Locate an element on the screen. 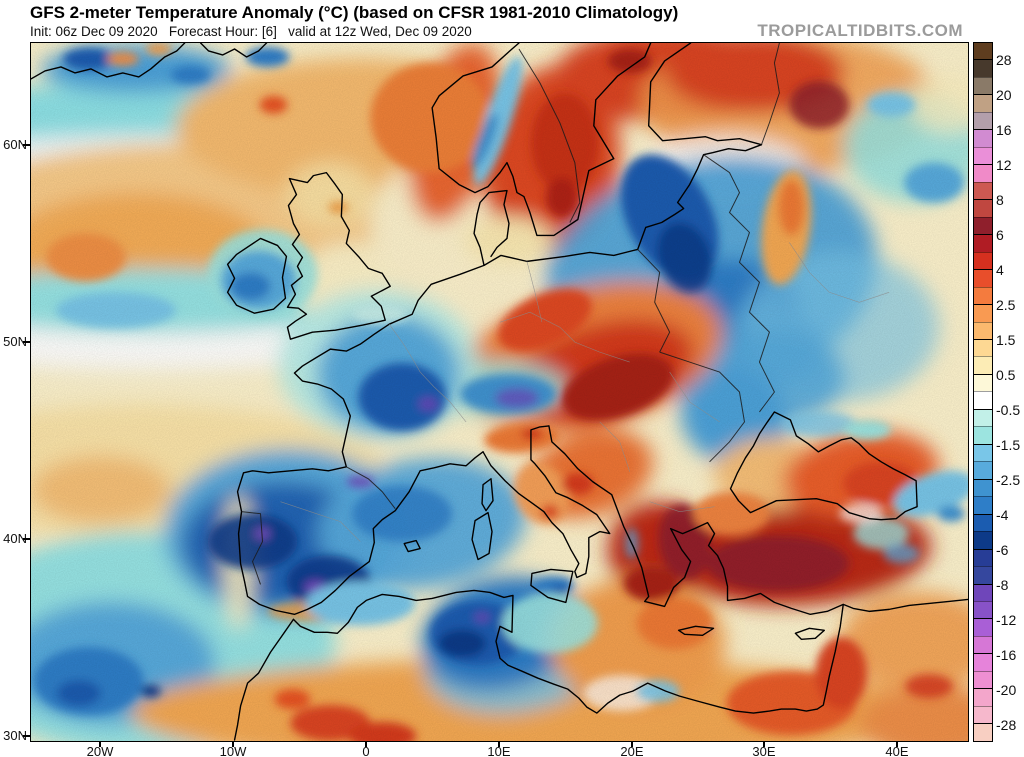 The image size is (1024, 757). lat-tick-label: 30N is located at coordinates (15, 735).